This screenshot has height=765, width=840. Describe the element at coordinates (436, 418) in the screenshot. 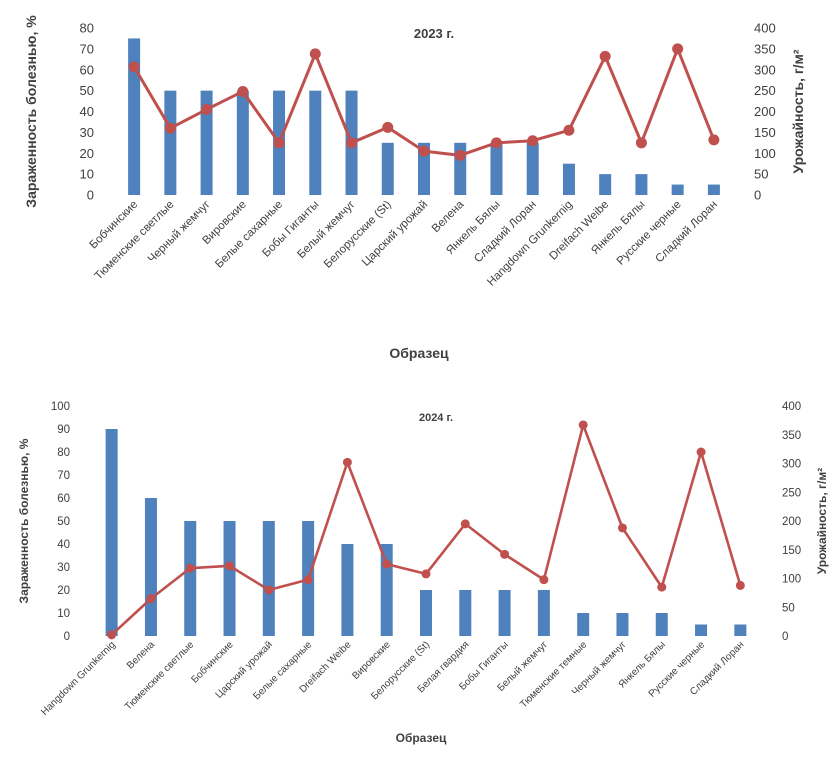

I see `chart-title: 2024 г.` at that location.